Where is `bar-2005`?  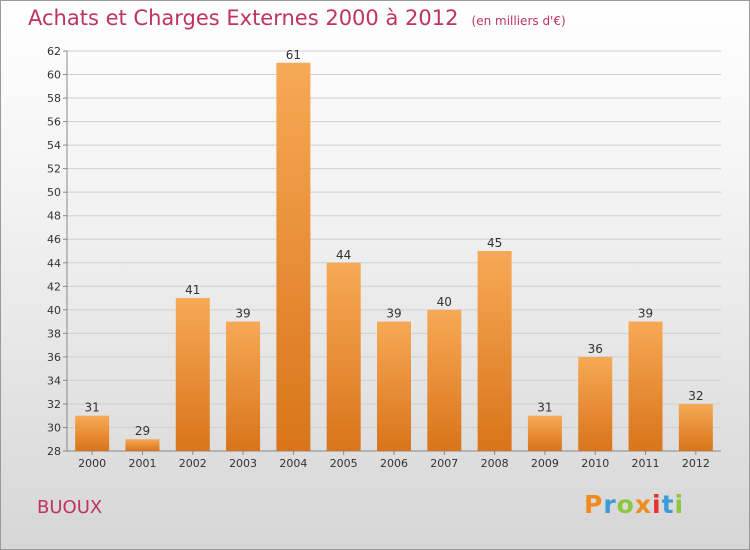
bar-2005 is located at coordinates (343, 356).